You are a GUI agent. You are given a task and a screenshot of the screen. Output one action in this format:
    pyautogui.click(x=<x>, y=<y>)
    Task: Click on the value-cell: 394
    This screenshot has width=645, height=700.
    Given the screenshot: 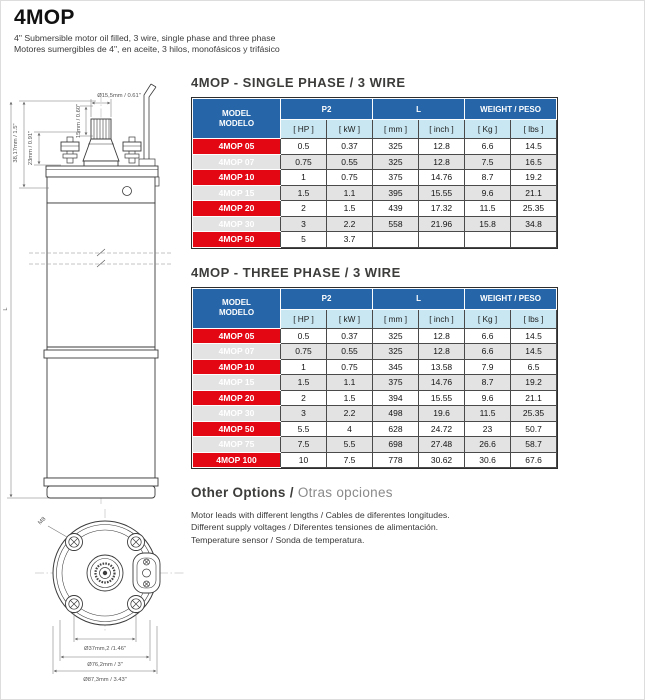 What is the action you would take?
    pyautogui.click(x=396, y=397)
    